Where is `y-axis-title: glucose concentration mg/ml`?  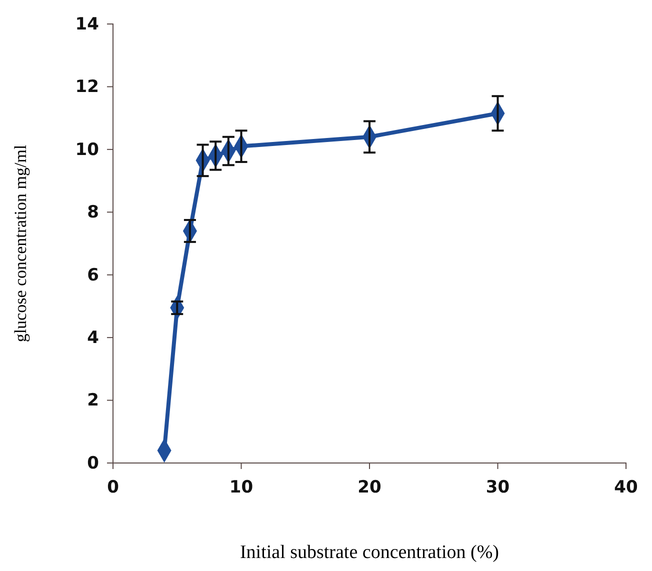
y-axis-title: glucose concentration mg/ml is located at coordinates (20, 243).